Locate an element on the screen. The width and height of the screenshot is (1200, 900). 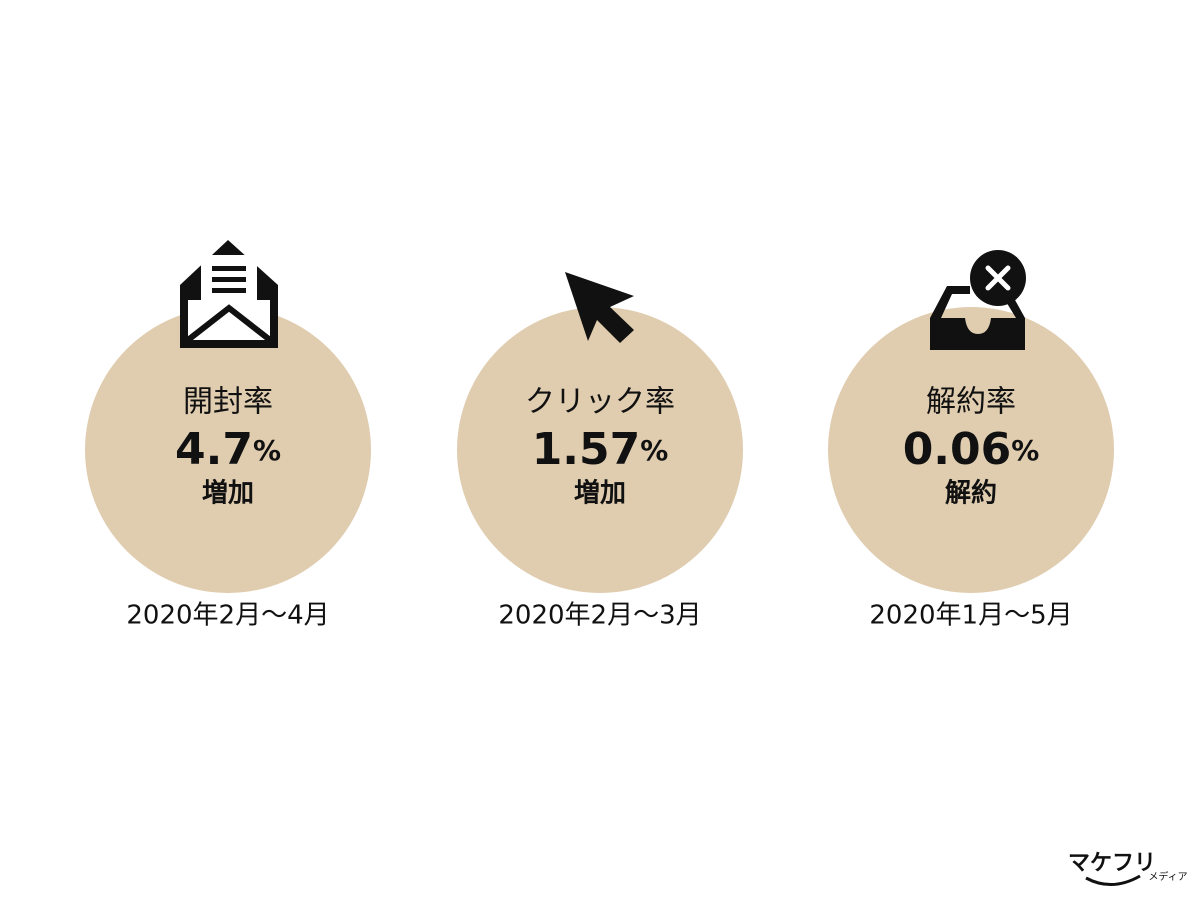
stat-period: 2020年1月〜5月 is located at coordinates (970, 616).